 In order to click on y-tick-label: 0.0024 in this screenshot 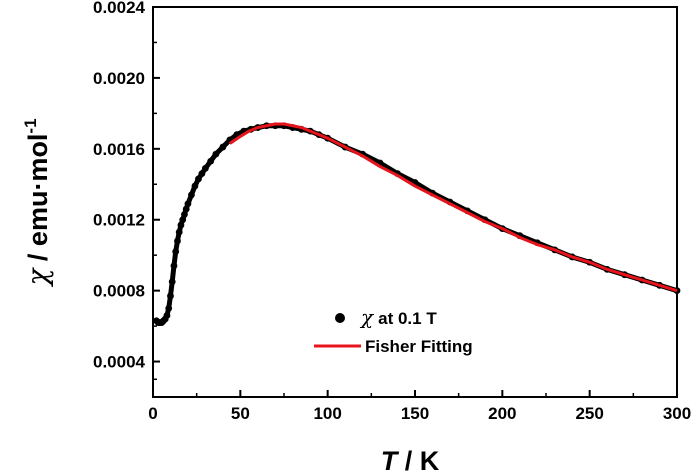, I will do `click(119, 8)`.